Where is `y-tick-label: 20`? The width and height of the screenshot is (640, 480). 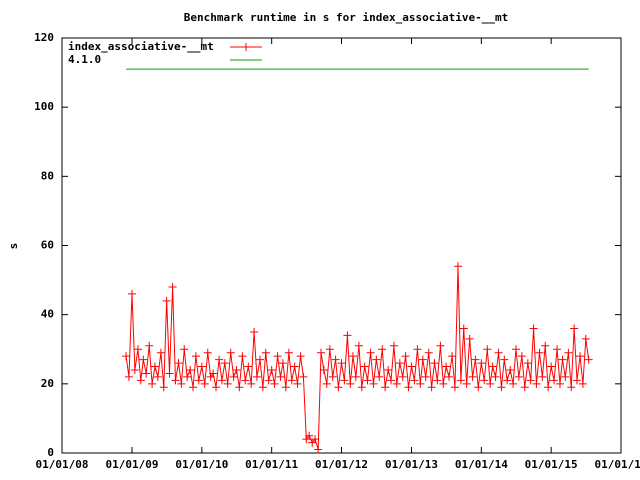
y-tick-label: 20 is located at coordinates (47, 383).